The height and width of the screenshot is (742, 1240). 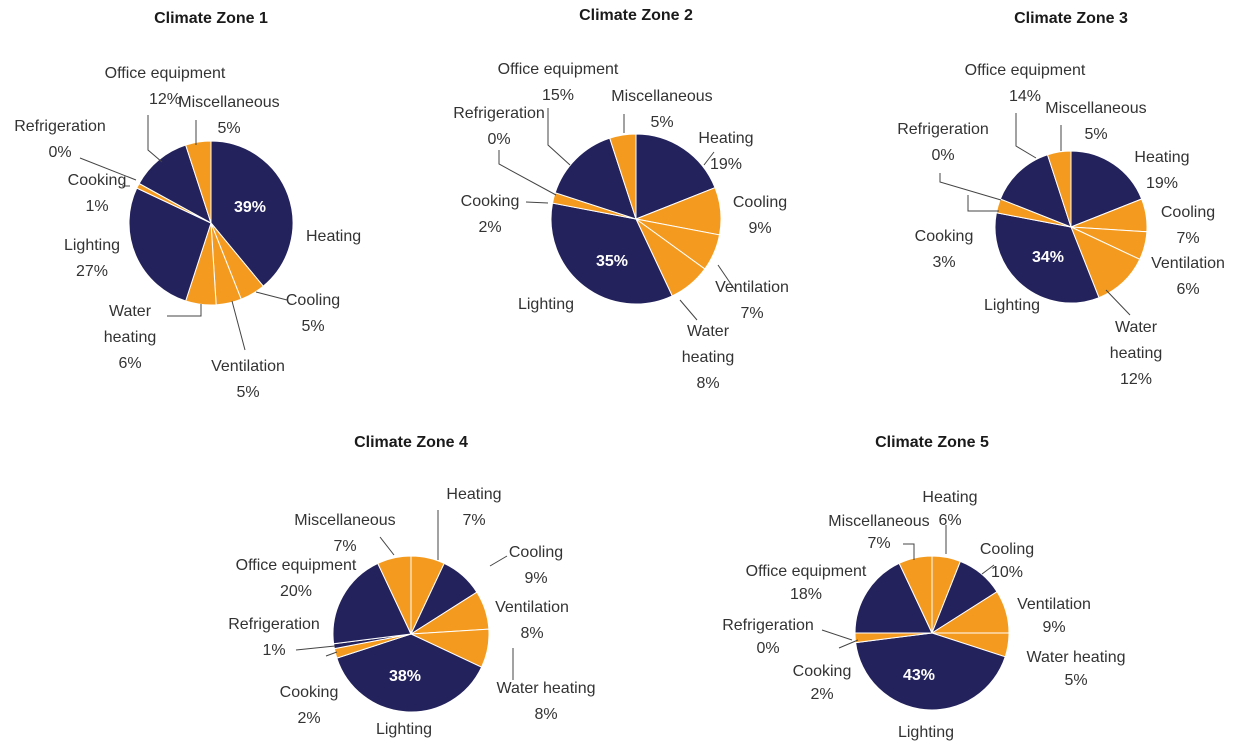 What do you see at coordinates (531, 633) in the screenshot?
I see `slice-value-ventilation: 8%` at bounding box center [531, 633].